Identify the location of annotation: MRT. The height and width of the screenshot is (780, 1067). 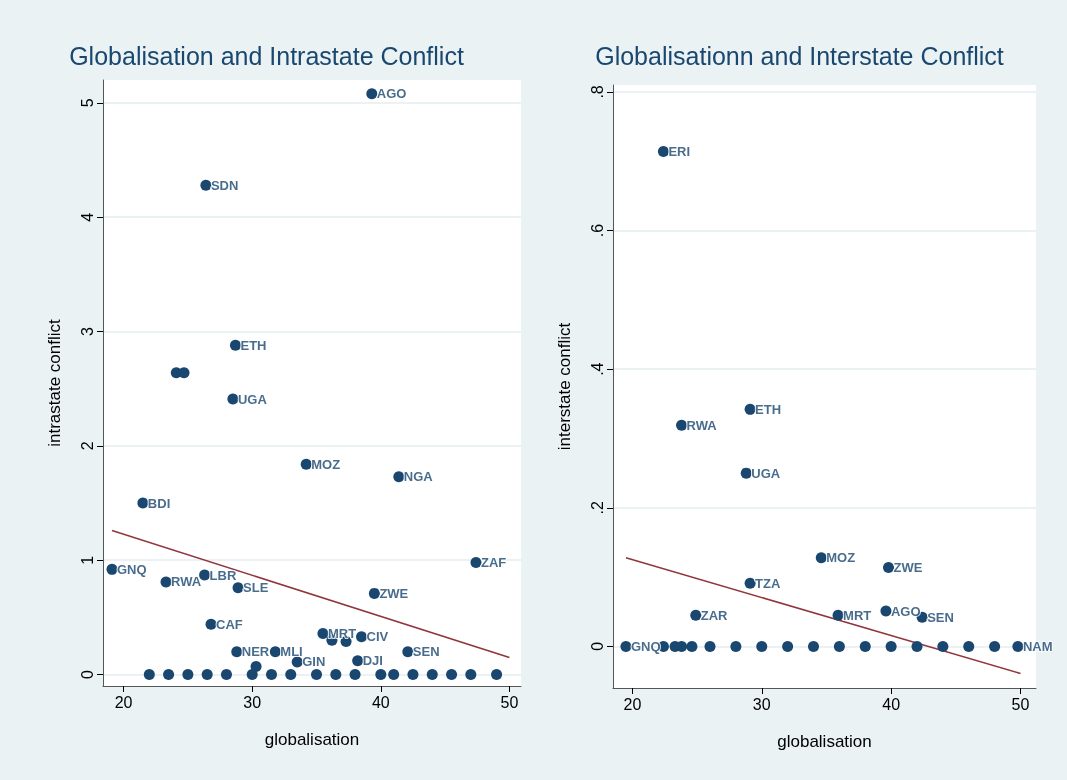
(857, 615).